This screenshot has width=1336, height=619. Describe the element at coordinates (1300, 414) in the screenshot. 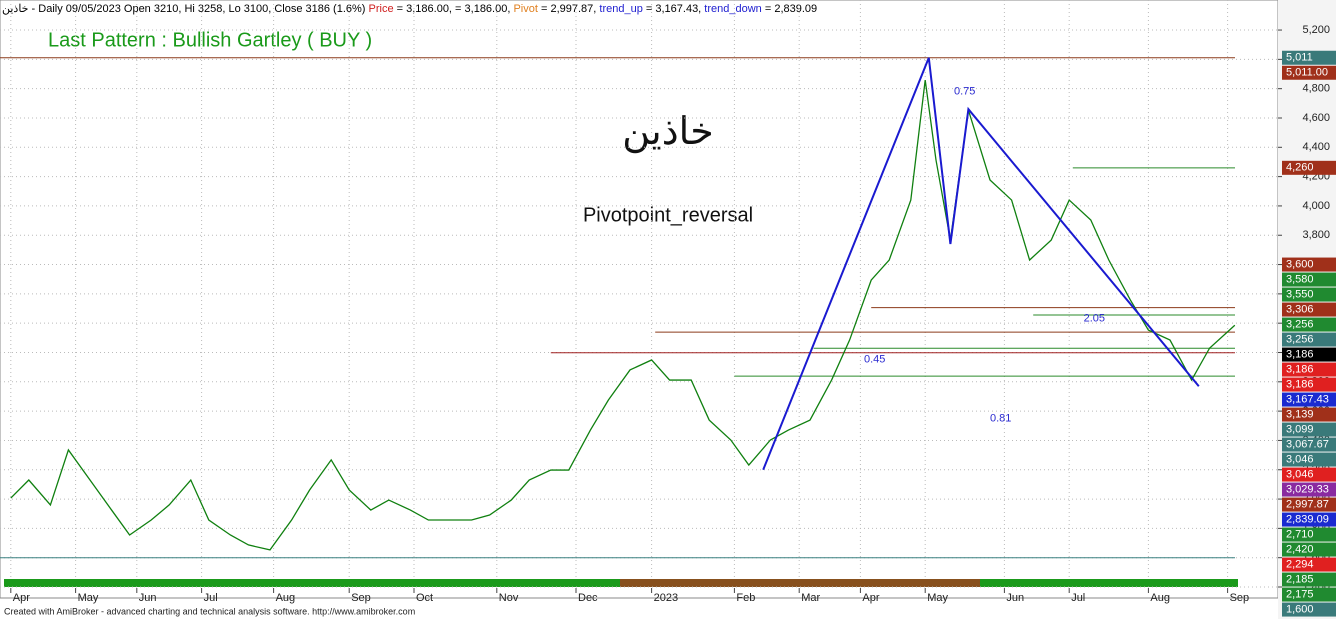

I see `price-marker-label: 3,139` at that location.